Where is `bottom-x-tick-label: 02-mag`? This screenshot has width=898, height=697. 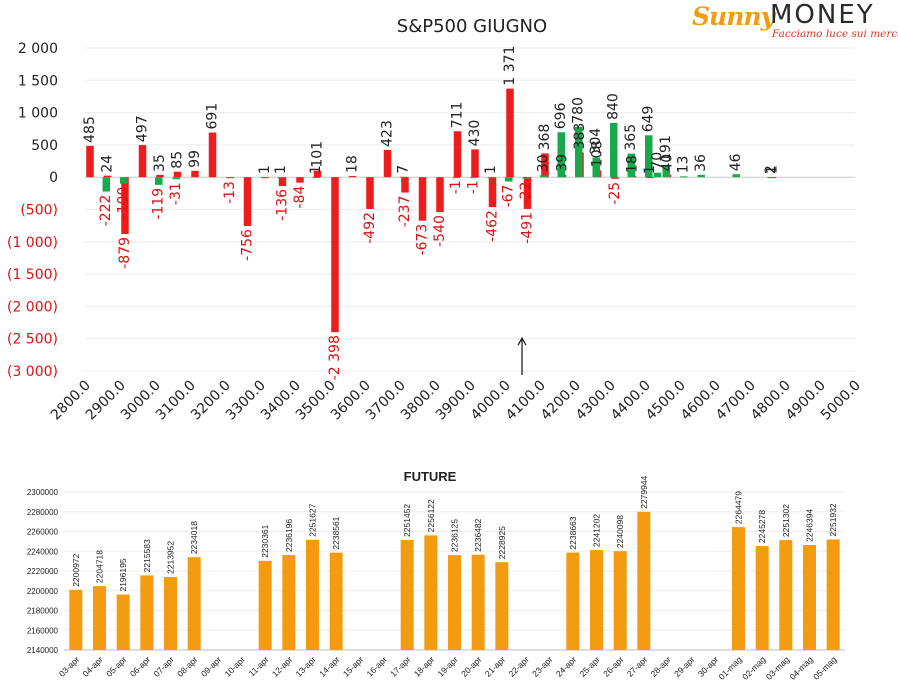 bottom-x-tick-label: 02-mag is located at coordinates (754, 668).